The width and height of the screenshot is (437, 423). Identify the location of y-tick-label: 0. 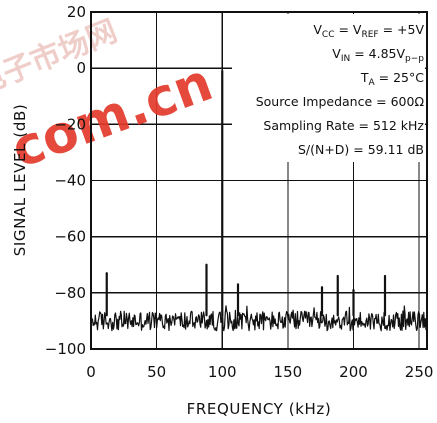
(81, 68).